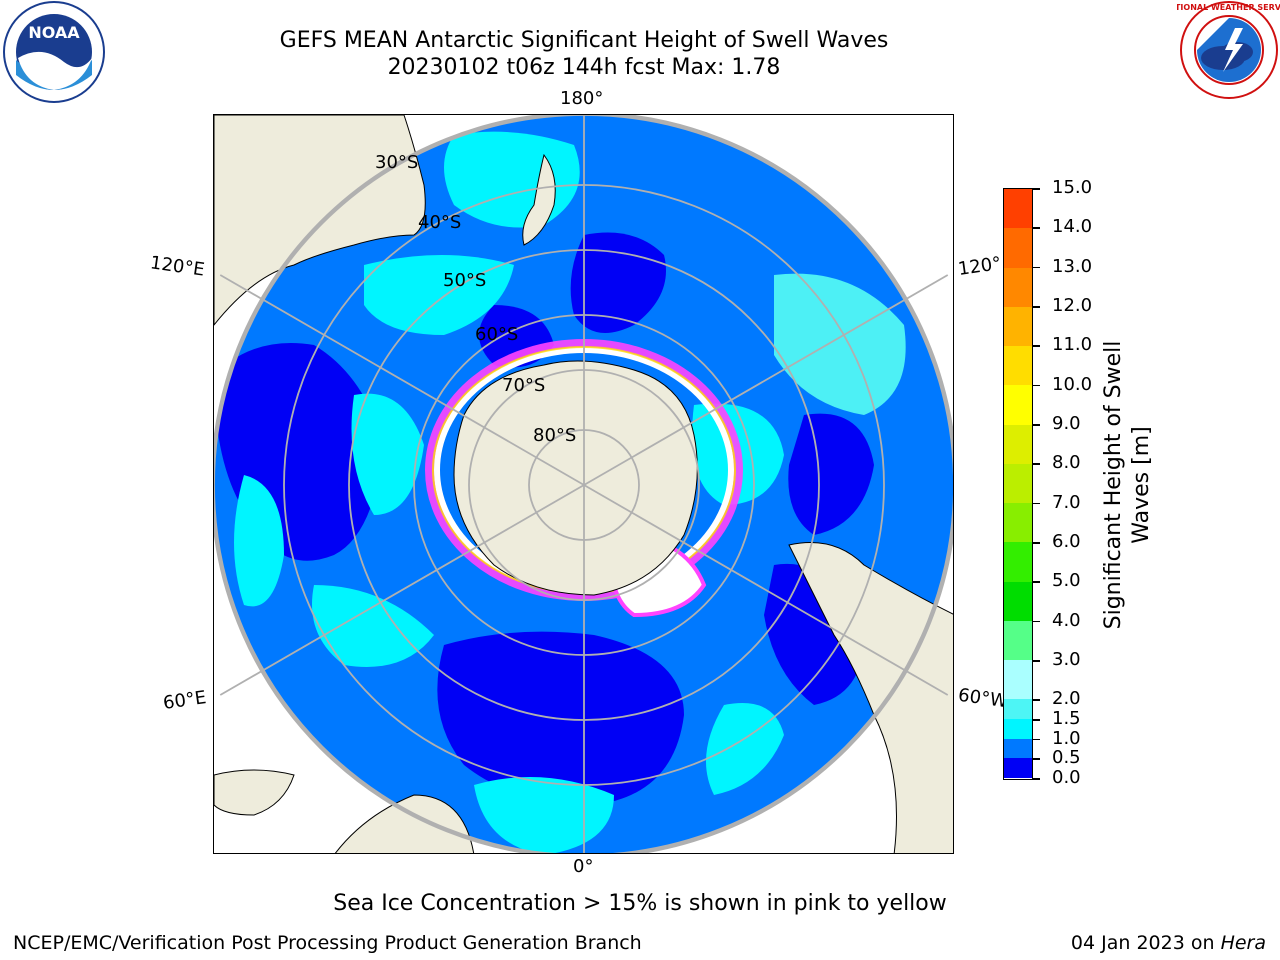 Image resolution: width=1280 pixels, height=960 pixels. I want to click on nws-logo: NATIONAL WEATHER SERVICE, so click(1228, 50).